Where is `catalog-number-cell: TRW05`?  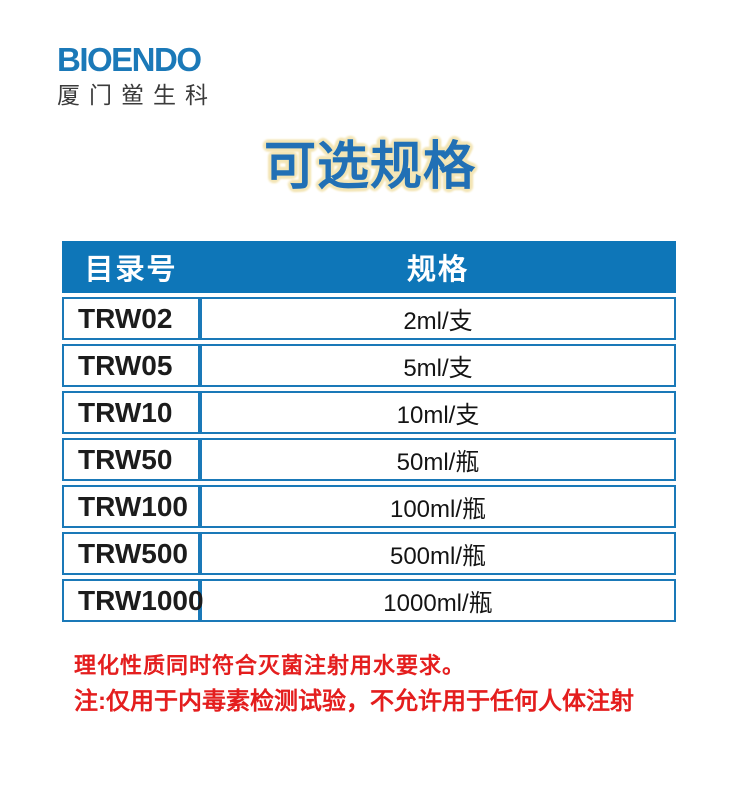 catalog-number-cell: TRW05 is located at coordinates (131, 365).